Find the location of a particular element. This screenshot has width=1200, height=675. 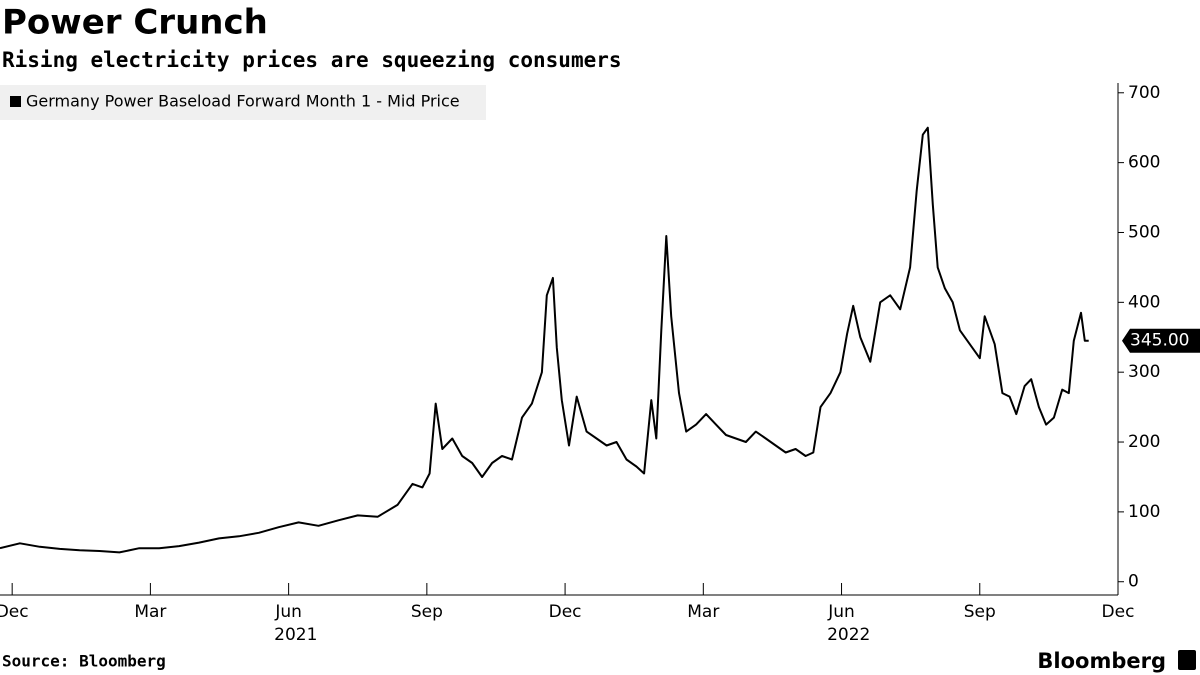

last-value-callout is located at coordinates (1161, 340).